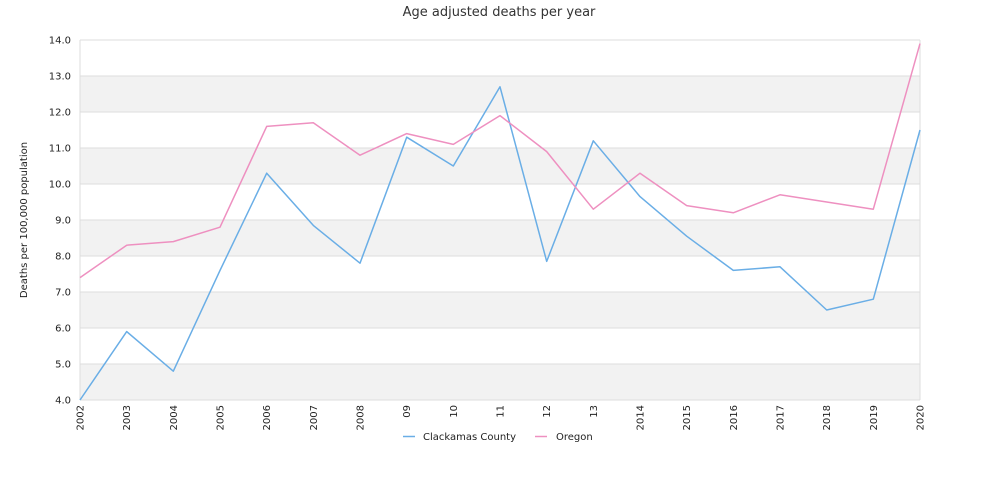  Describe the element at coordinates (781, 417) in the screenshot. I see `x-tick-label: 2017` at that location.